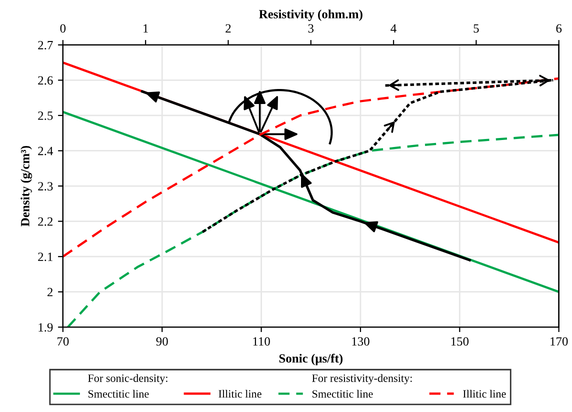  What do you see at coordinates (45, 221) in the screenshot?
I see `y-tick-label: 2.2` at bounding box center [45, 221].